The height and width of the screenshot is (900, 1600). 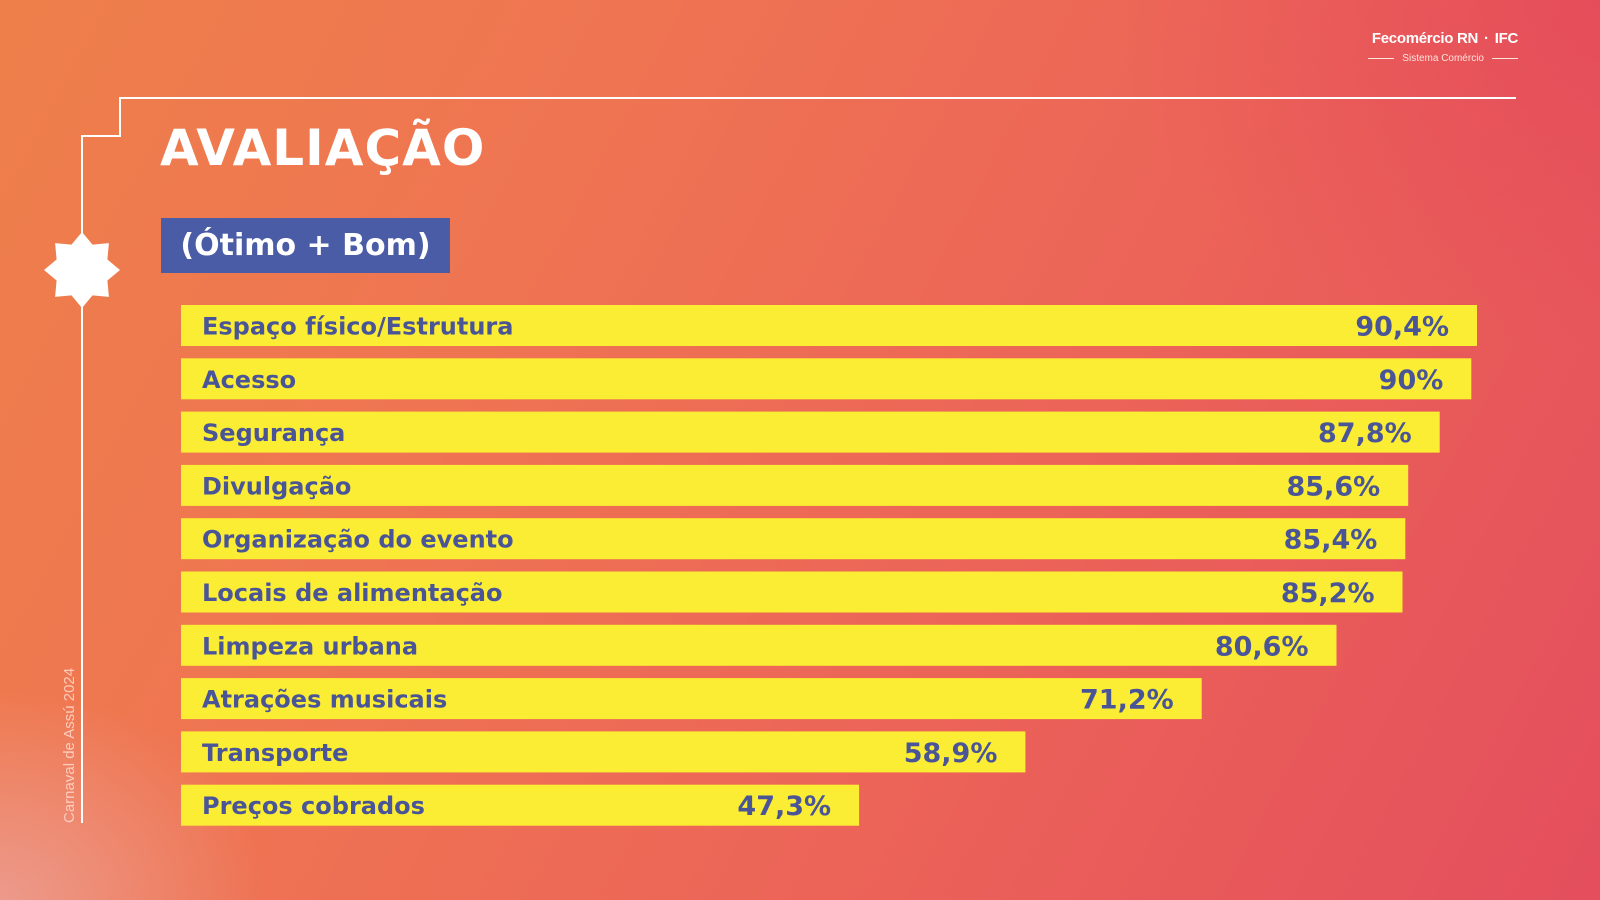 I want to click on category-label: Atrações musicais, so click(x=324, y=700).